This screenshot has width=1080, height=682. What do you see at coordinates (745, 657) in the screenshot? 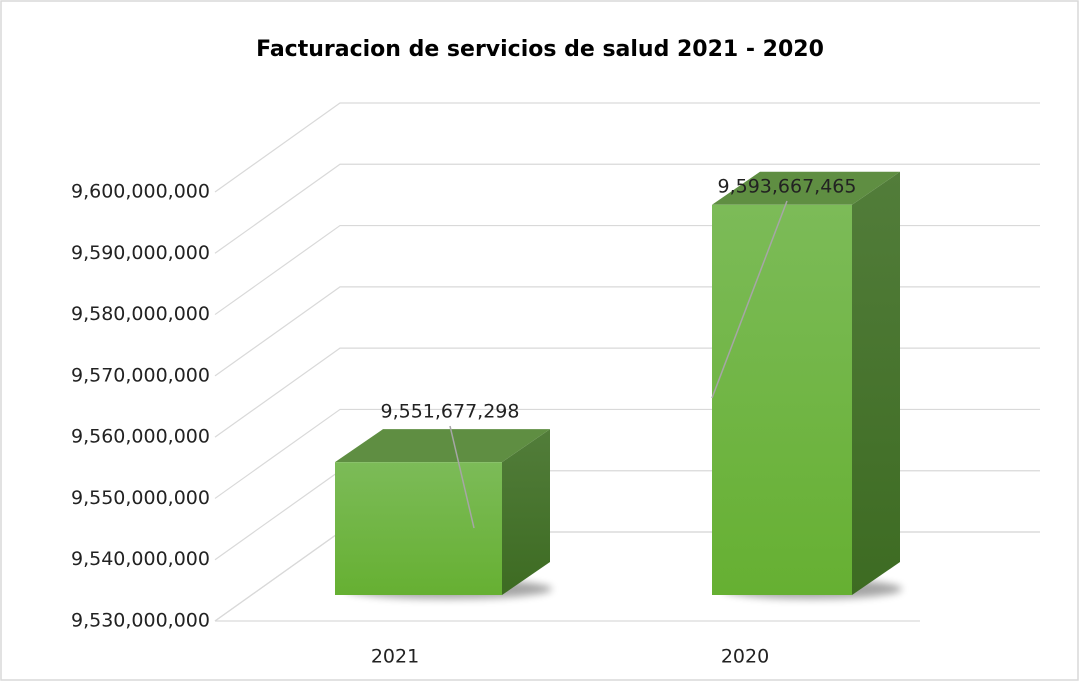
I see `x-tick-label: 2020` at bounding box center [745, 657].